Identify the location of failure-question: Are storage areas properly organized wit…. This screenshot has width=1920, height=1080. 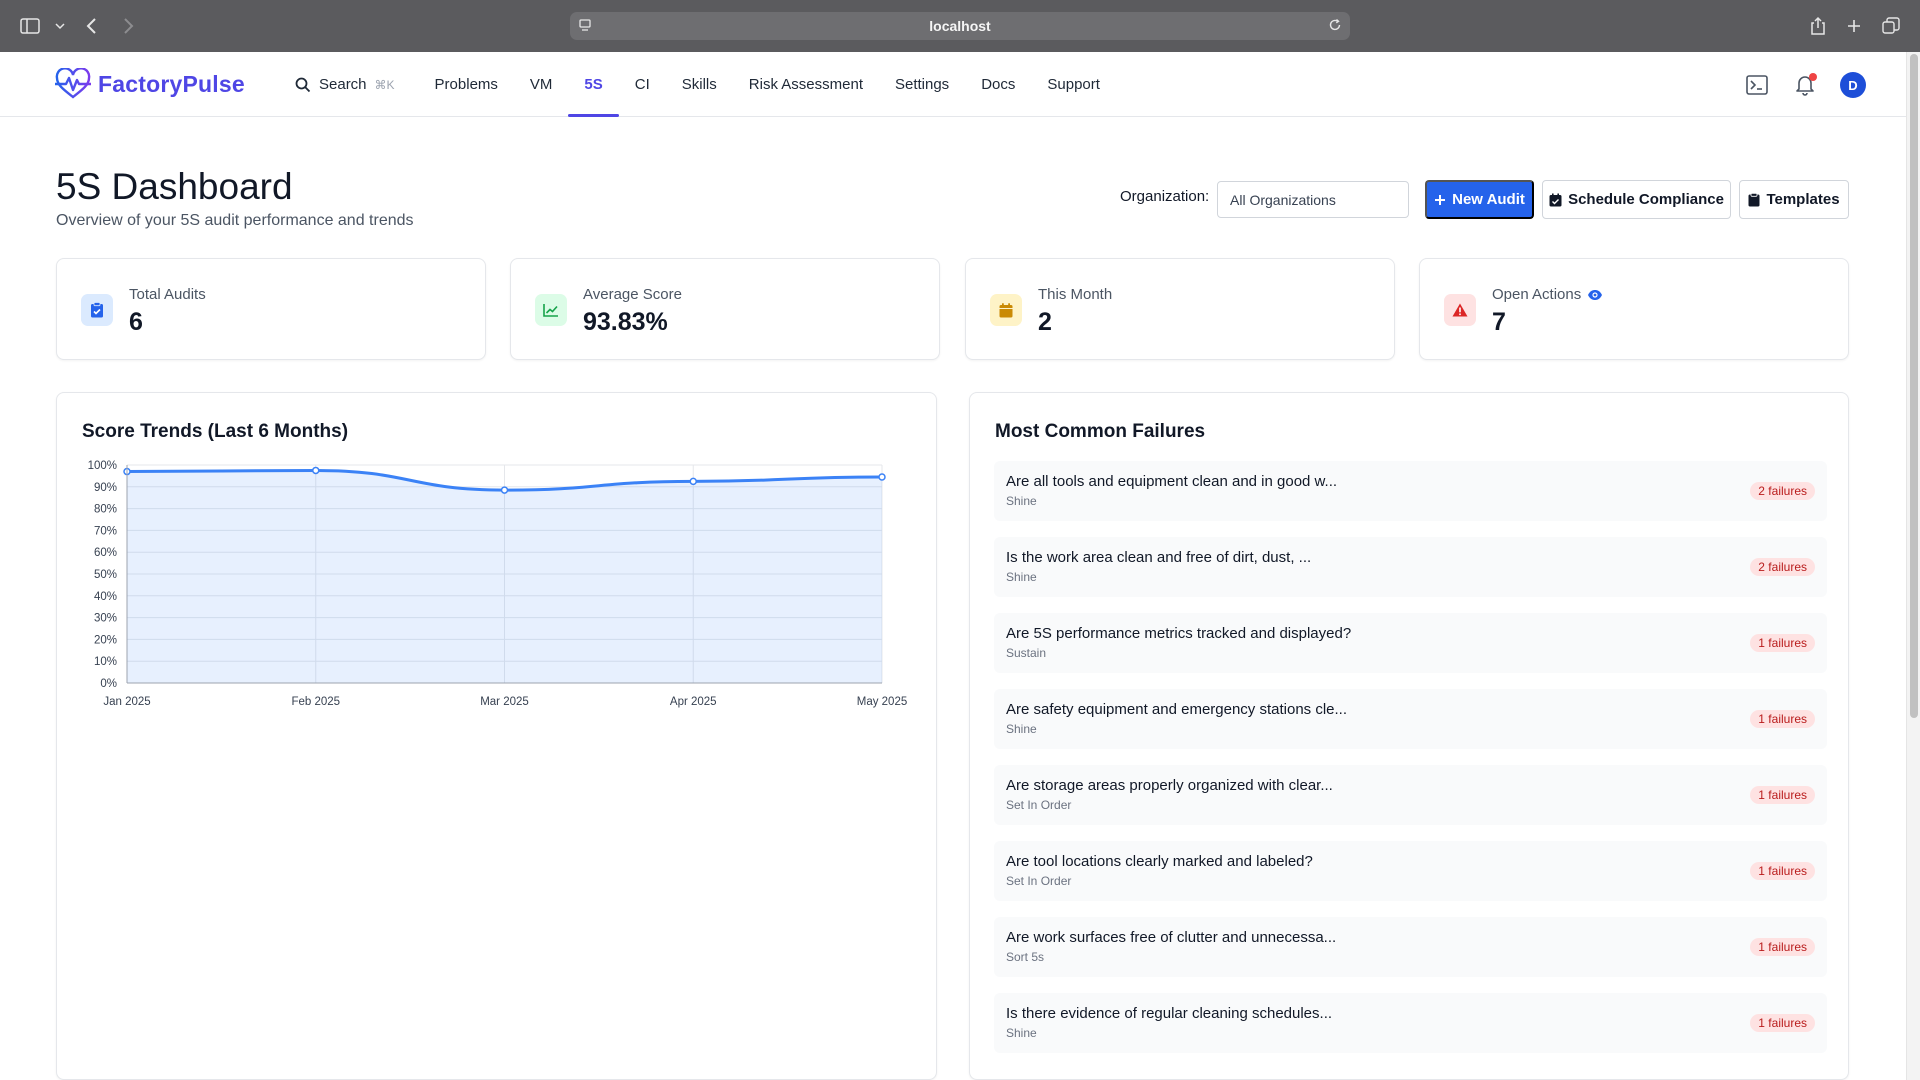
(1169, 785).